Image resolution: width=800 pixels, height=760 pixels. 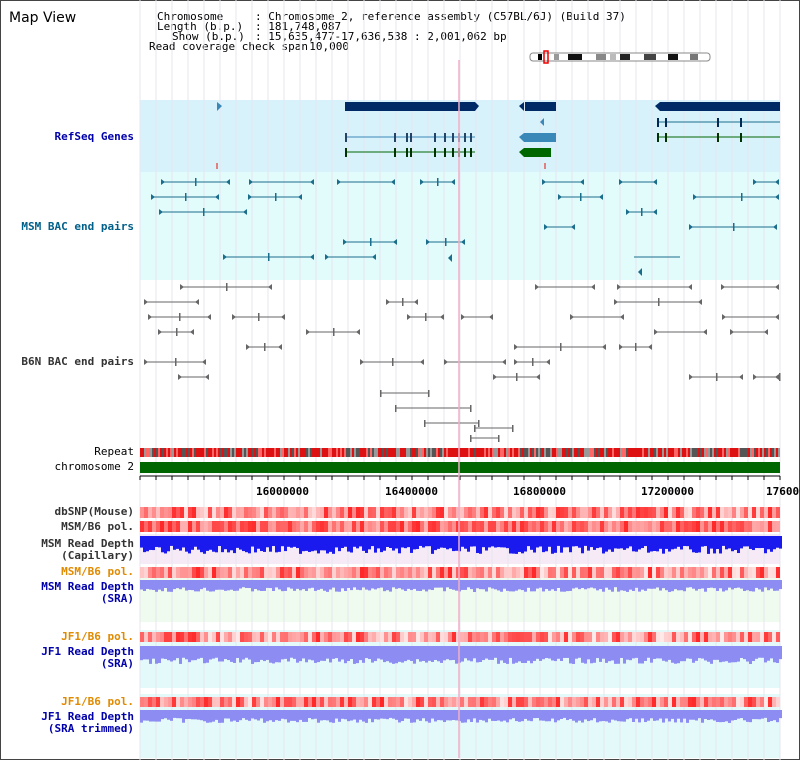 What do you see at coordinates (117, 598) in the screenshot?
I see `label-msm-depth-sra-2: (SRA)` at bounding box center [117, 598].